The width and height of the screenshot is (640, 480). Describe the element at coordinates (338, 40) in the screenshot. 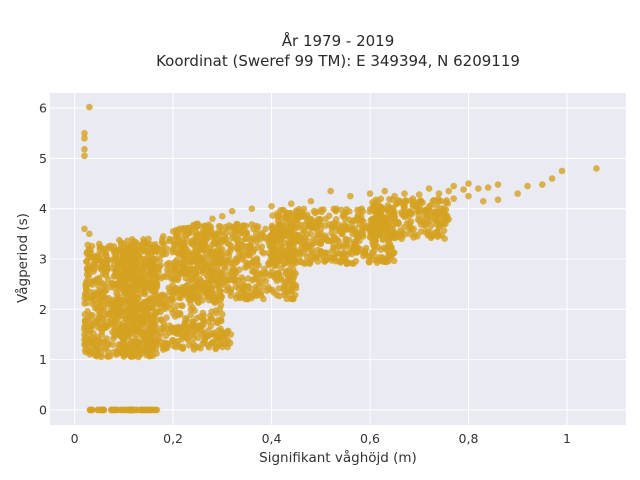

I see `chart-title: År 1979 - 2019` at that location.